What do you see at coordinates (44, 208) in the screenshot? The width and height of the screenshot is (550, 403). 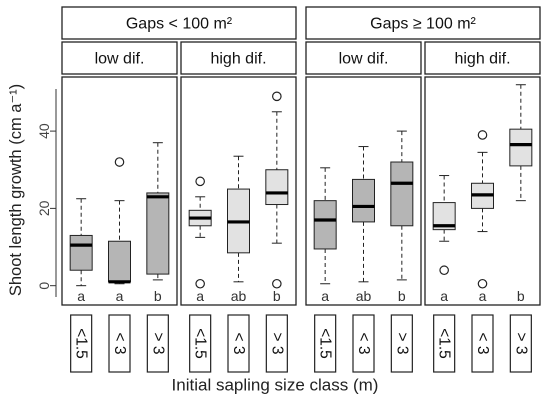 I see `y-tick-label: 20` at bounding box center [44, 208].